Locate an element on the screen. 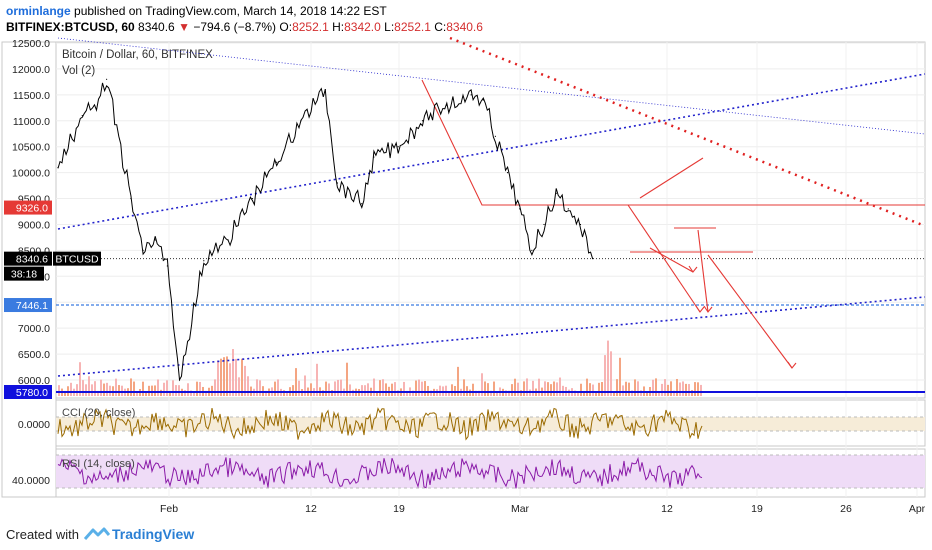 Image resolution: width=932 pixels, height=550 pixels. countdown: 38:18 is located at coordinates (24, 275).